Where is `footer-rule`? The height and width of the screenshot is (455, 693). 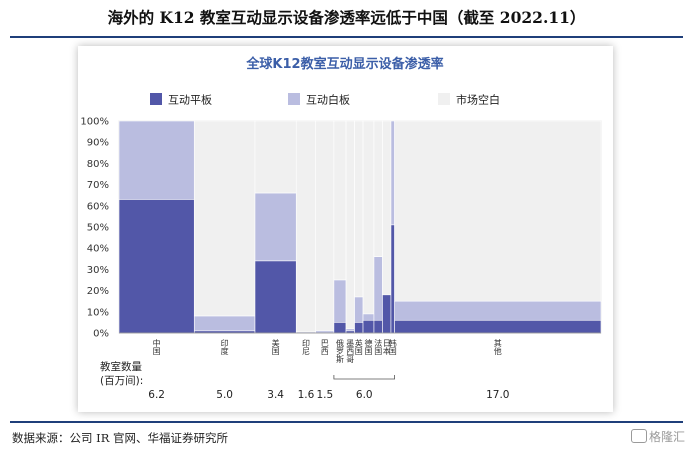
footer-rule is located at coordinates (346, 422).